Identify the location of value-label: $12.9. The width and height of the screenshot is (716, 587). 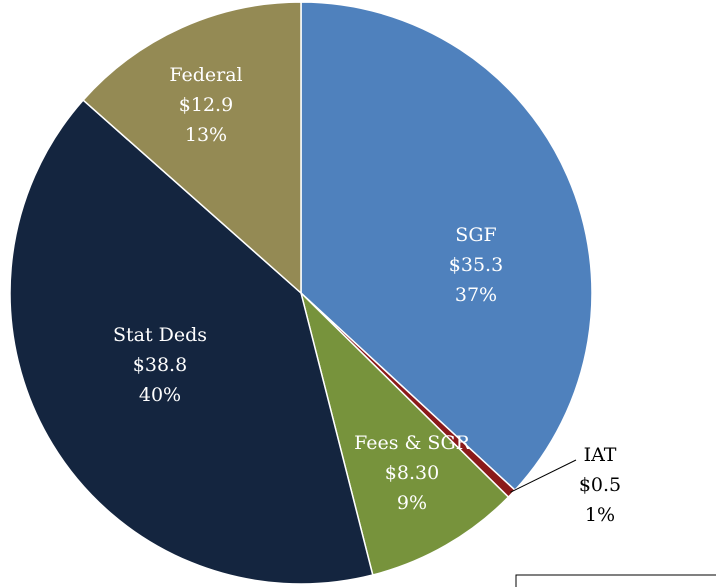
(206, 105).